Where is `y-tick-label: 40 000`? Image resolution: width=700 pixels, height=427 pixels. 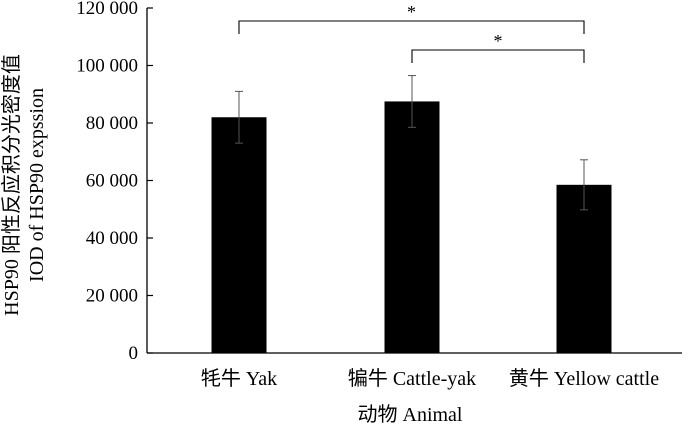 y-tick-label: 40 000 is located at coordinates (112, 238).